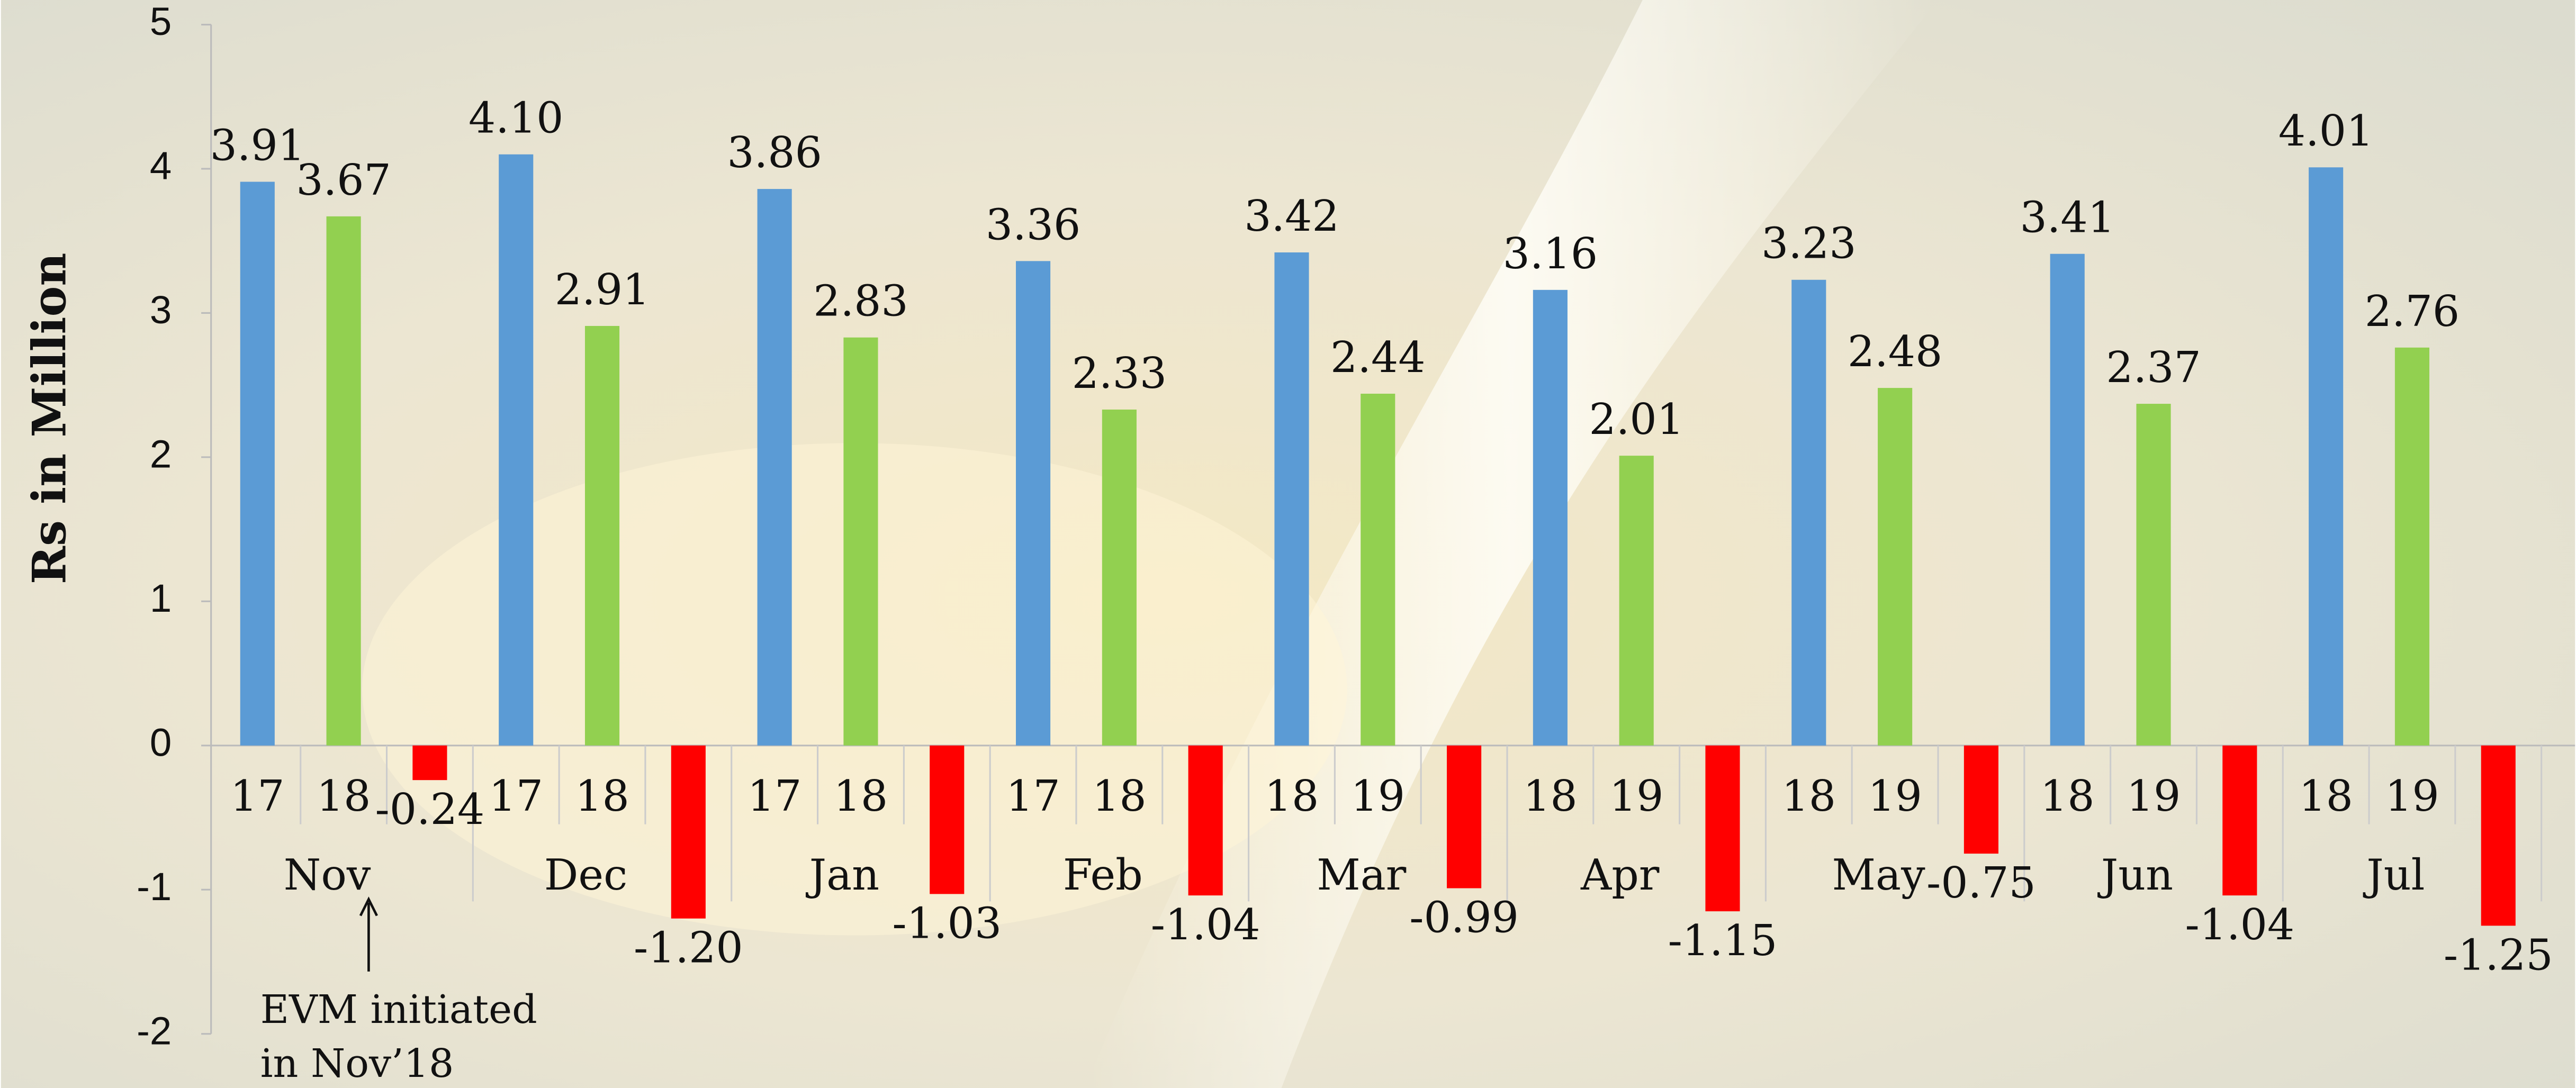  Describe the element at coordinates (1809, 244) in the screenshot. I see `value-label: 3.23` at that location.